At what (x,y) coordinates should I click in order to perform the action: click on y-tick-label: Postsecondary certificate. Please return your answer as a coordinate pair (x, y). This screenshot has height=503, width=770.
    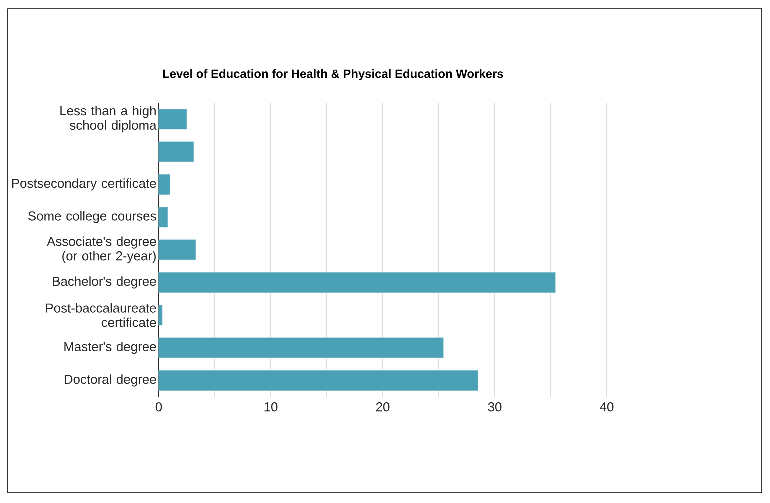
    Looking at the image, I should click on (84, 184).